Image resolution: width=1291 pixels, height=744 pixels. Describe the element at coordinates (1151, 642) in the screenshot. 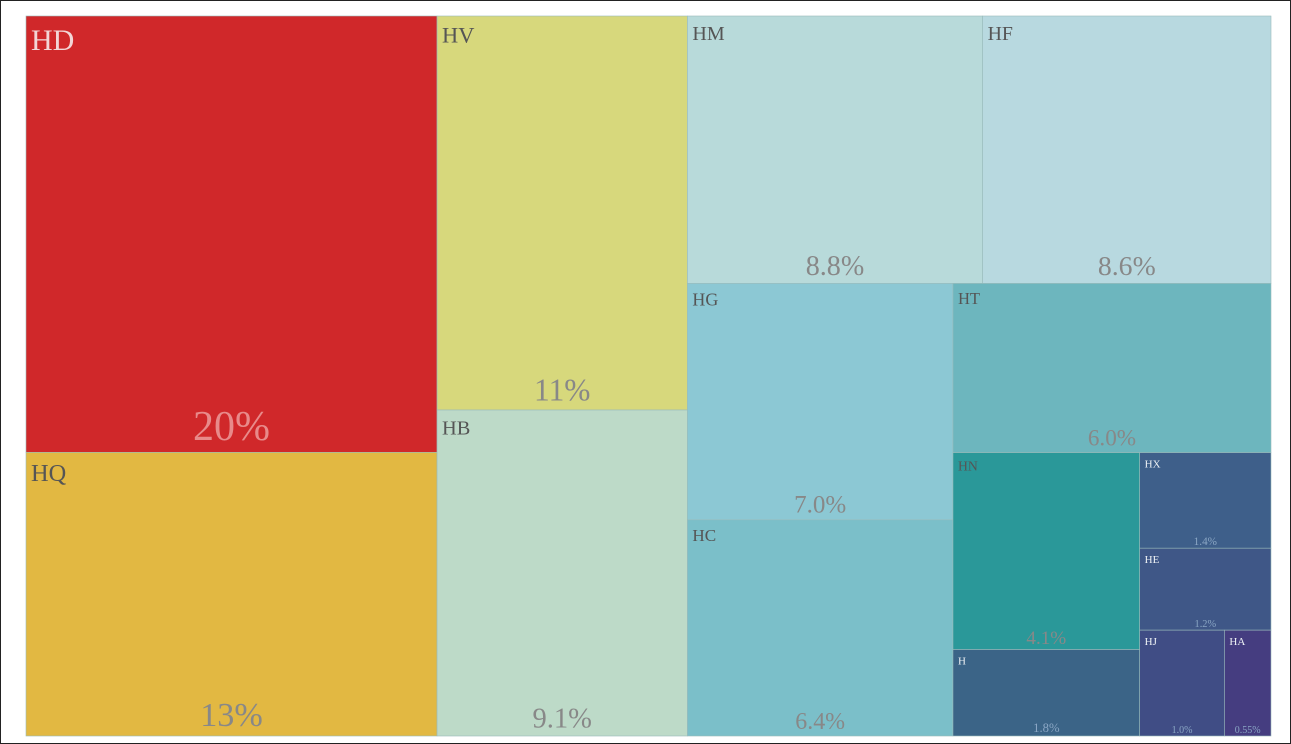

I see `tile-label: HJ` at that location.